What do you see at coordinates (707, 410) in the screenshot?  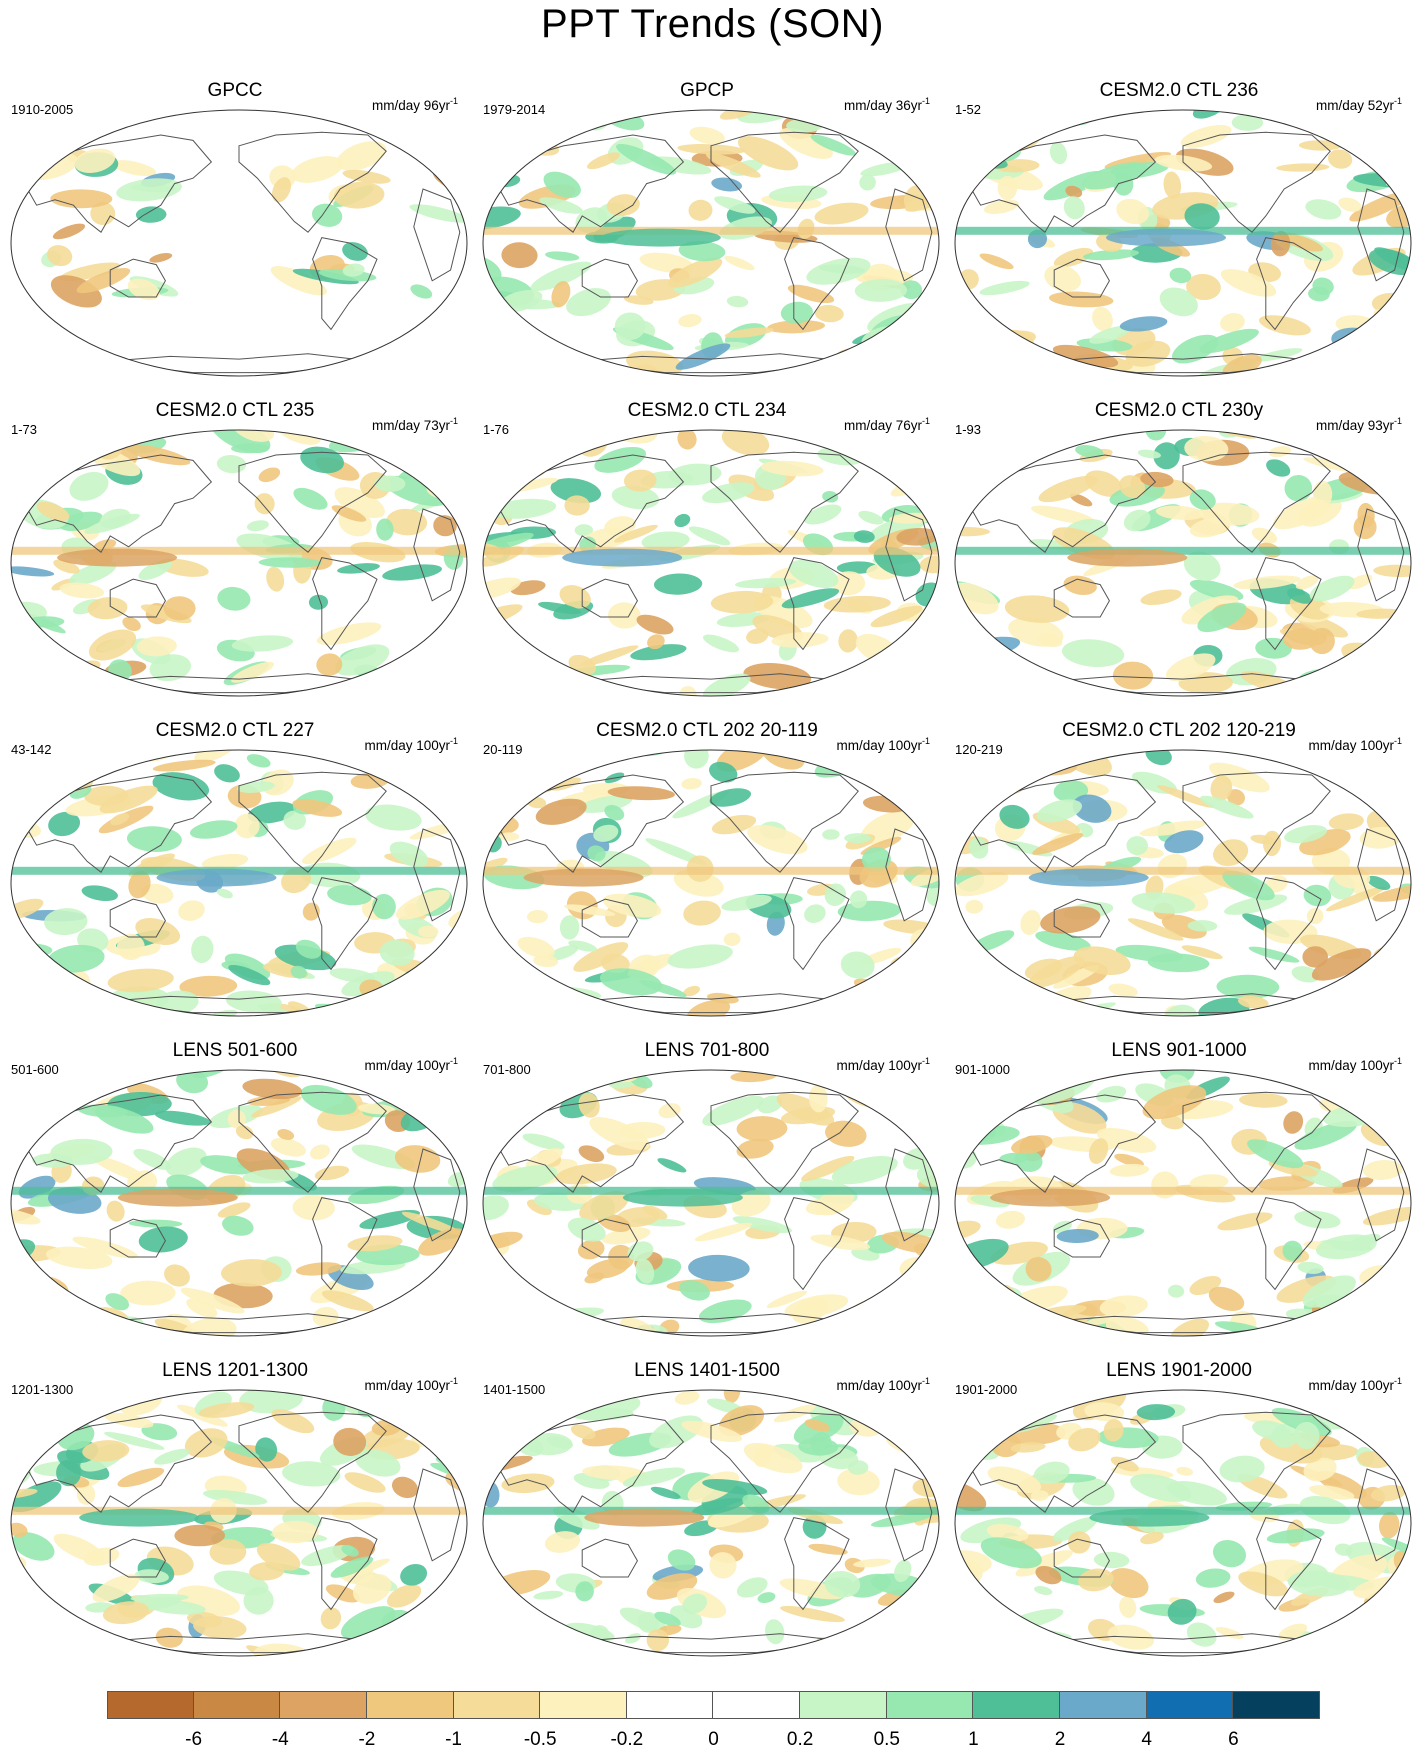 I see `panel-title: CESM2.0 CTL 234` at bounding box center [707, 410].